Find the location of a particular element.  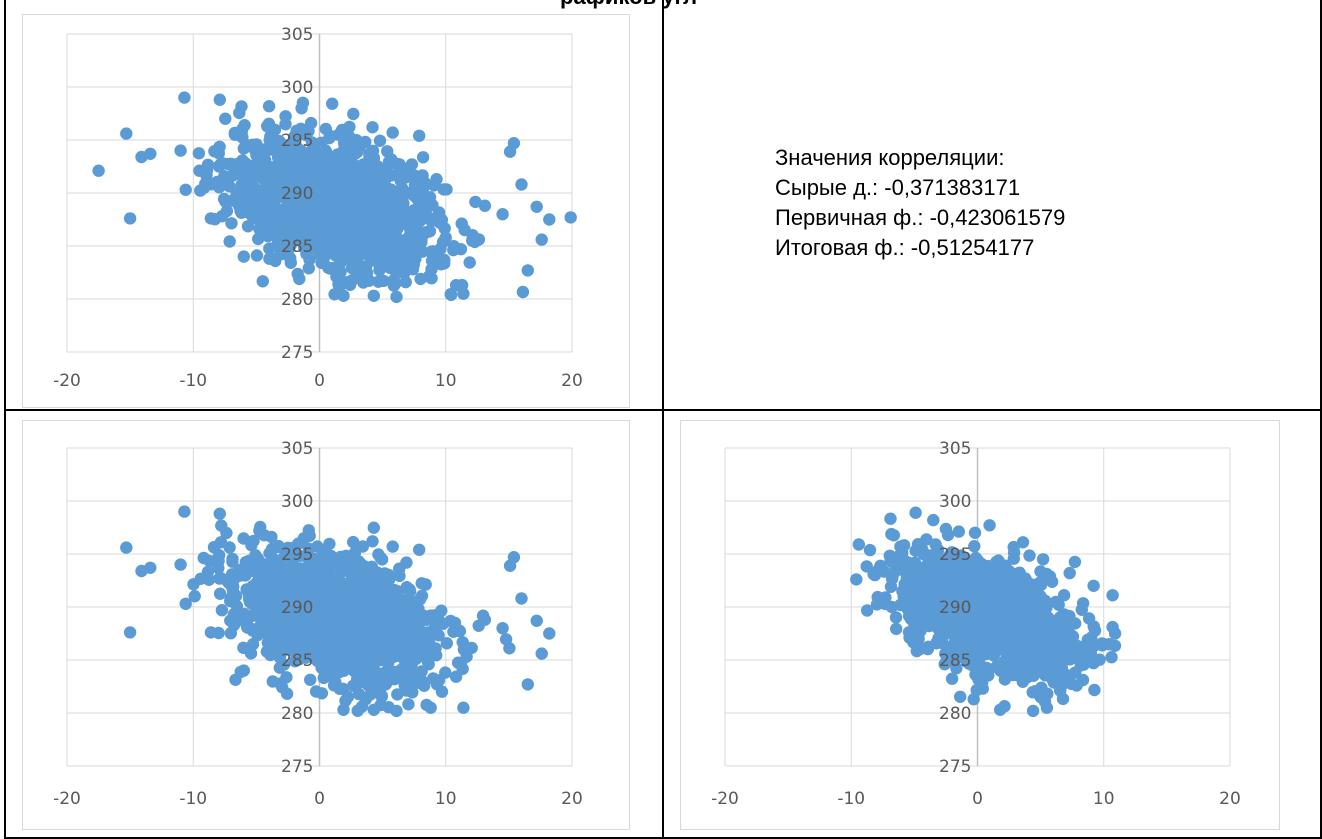

x-tick-label: -10 is located at coordinates (193, 799).